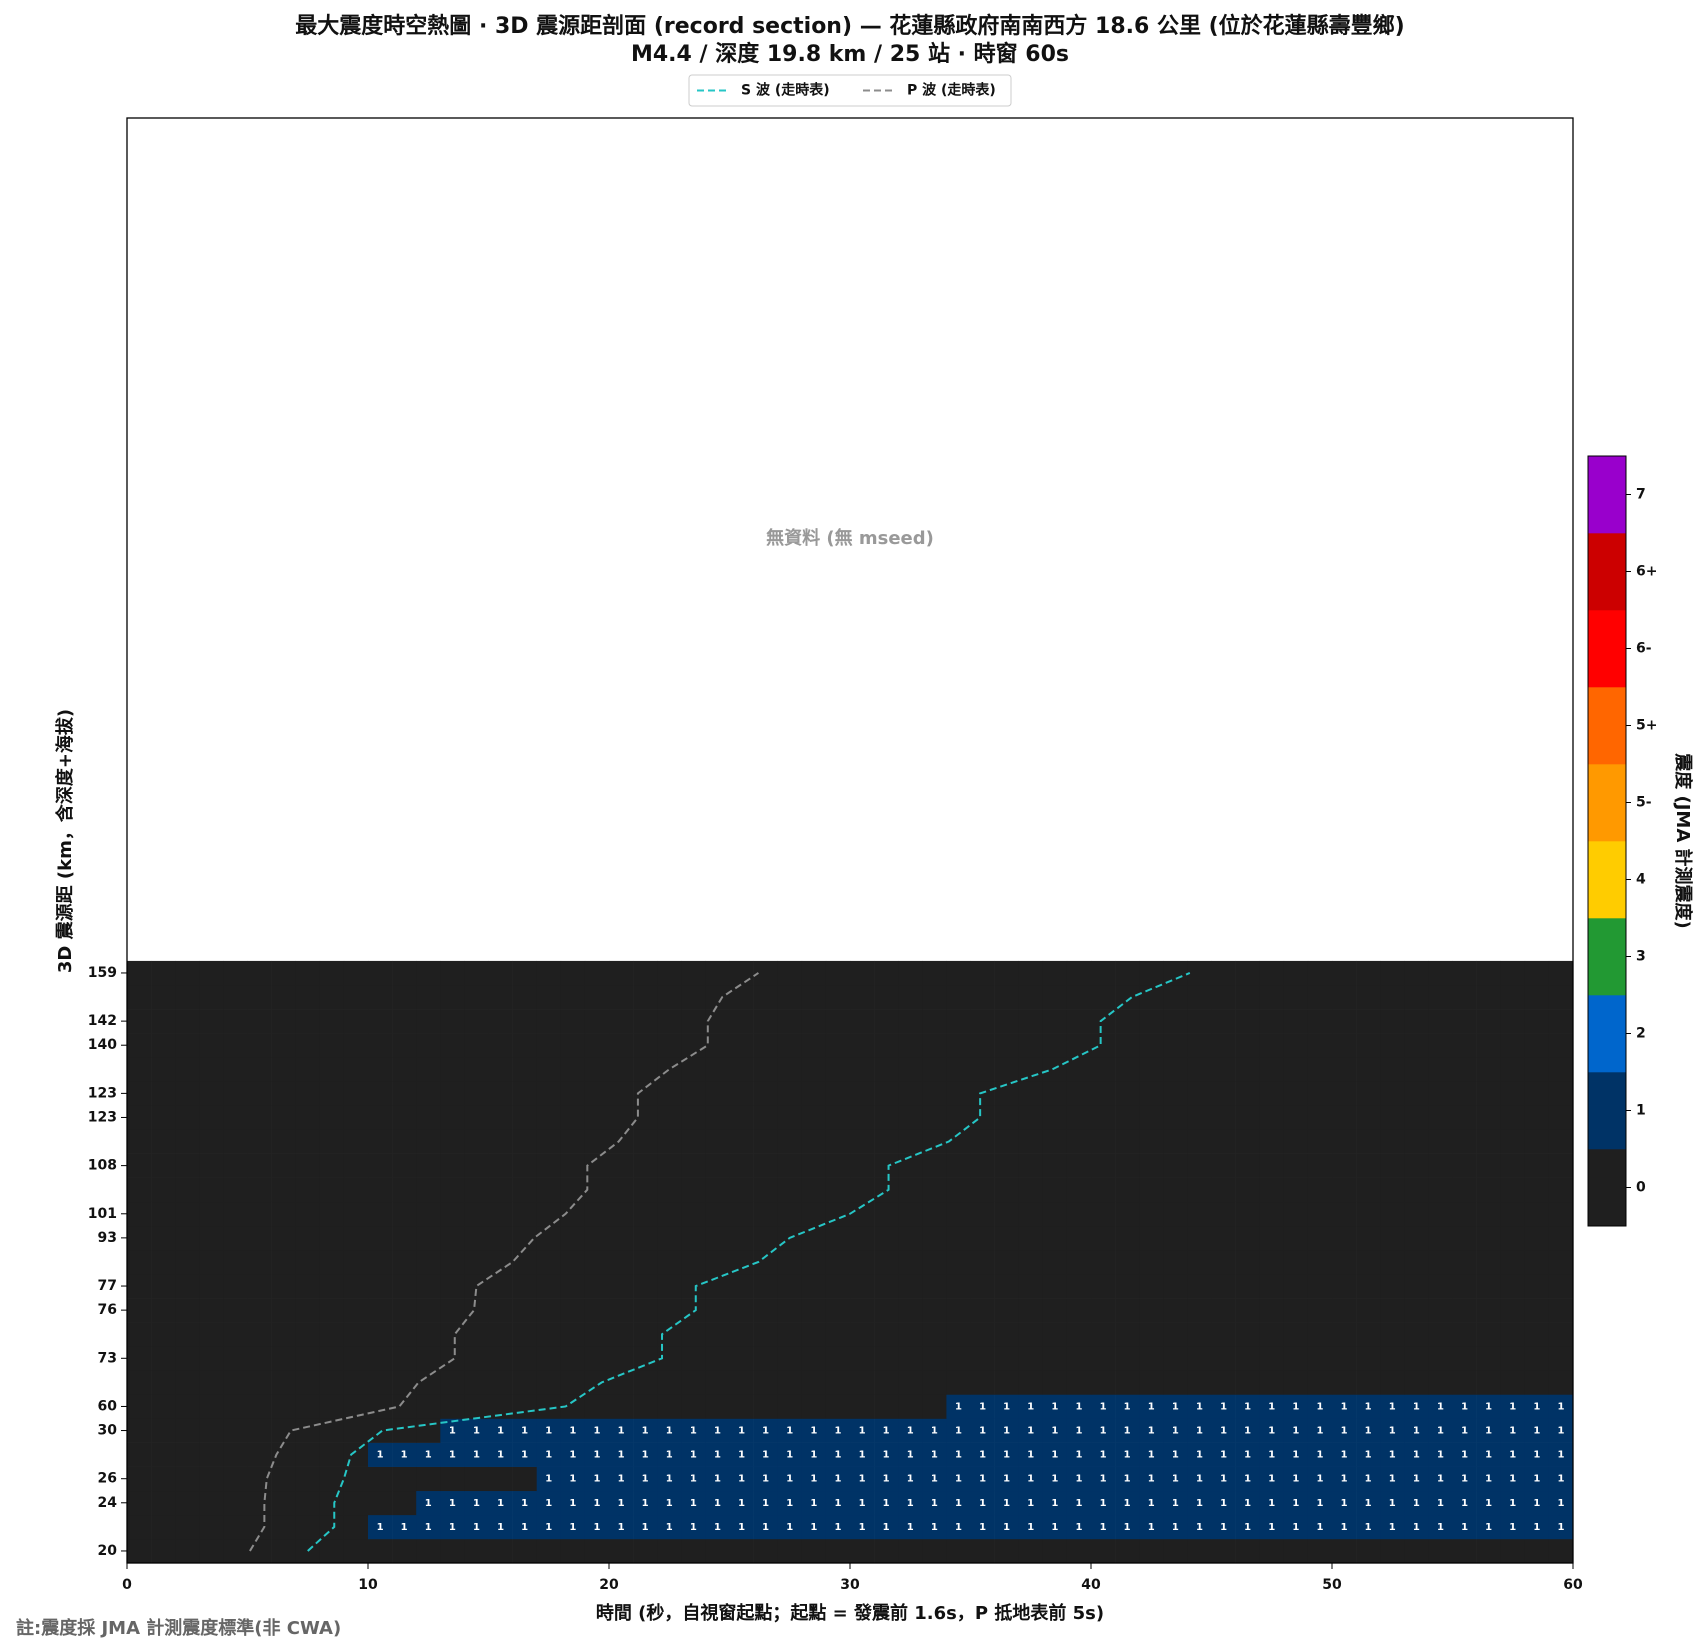  What do you see at coordinates (108, 1431) in the screenshot?
I see `y-tick-label: 30` at bounding box center [108, 1431].